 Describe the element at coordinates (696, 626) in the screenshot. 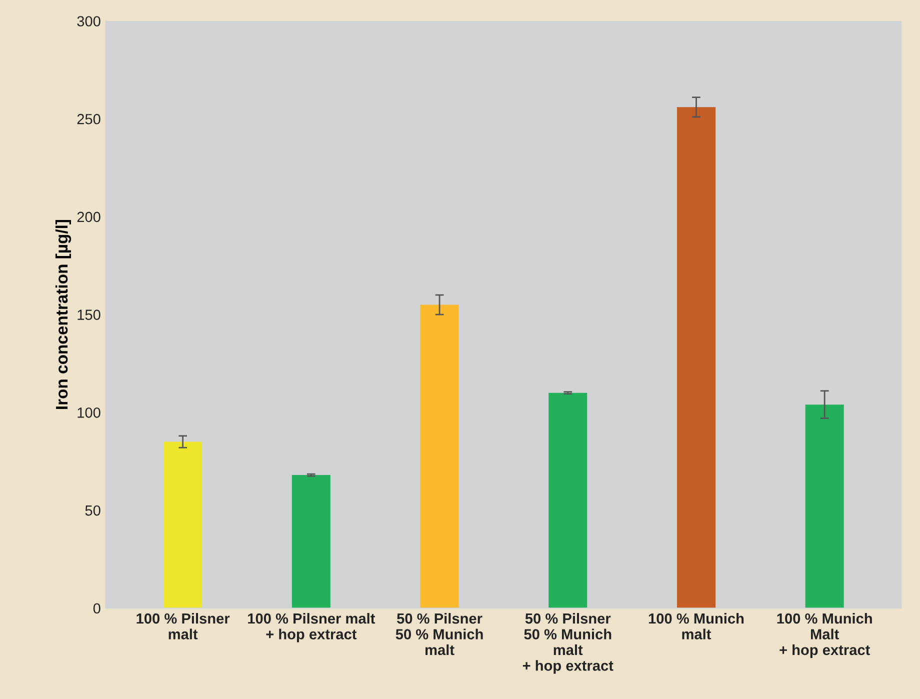

I see `x-tick-label: 100 % Munich malt` at that location.